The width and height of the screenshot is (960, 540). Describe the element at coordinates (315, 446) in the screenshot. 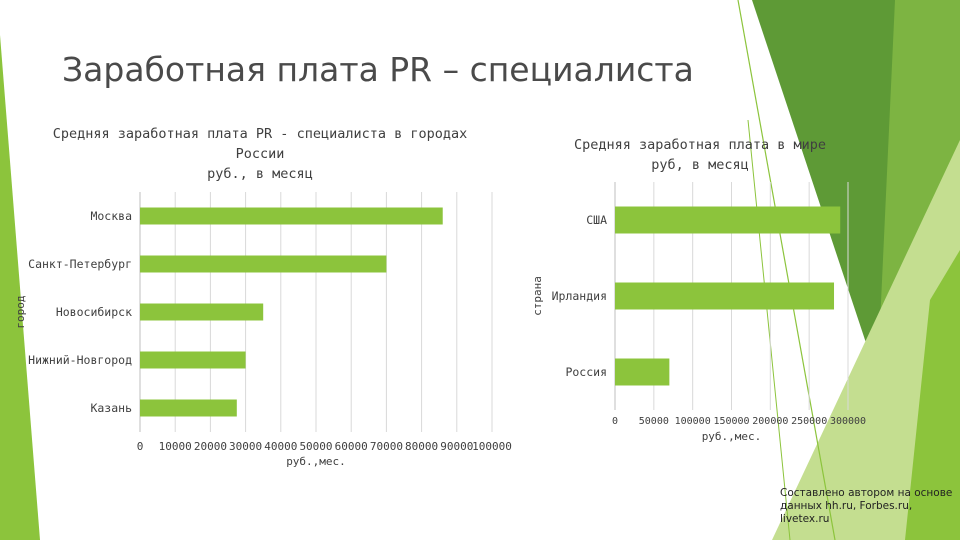

I see `chart1-x-tick-label: 50000` at that location.